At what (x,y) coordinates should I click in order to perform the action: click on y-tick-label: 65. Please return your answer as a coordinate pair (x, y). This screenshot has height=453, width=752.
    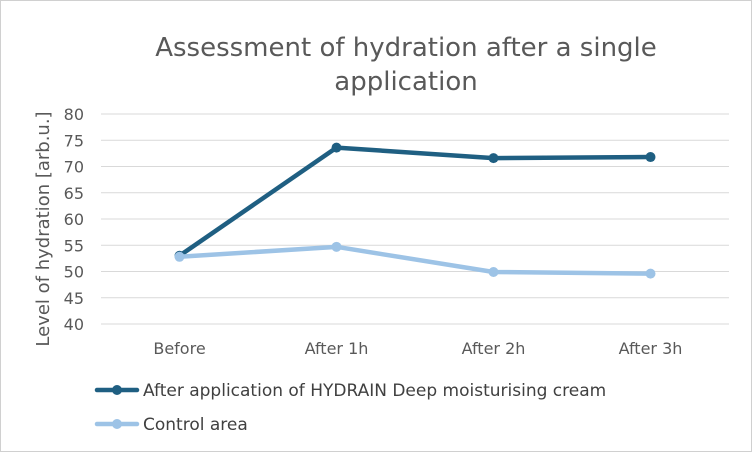
    Looking at the image, I should click on (74, 193).